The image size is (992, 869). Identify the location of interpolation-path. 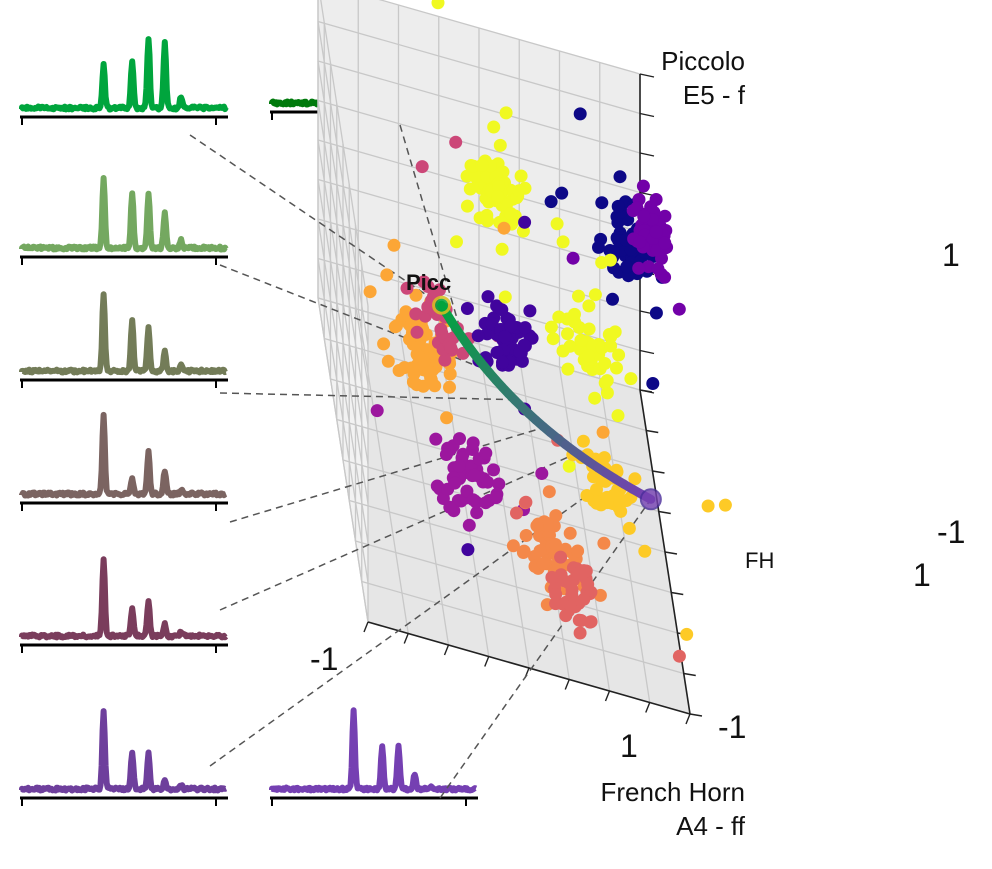
(547, 403).